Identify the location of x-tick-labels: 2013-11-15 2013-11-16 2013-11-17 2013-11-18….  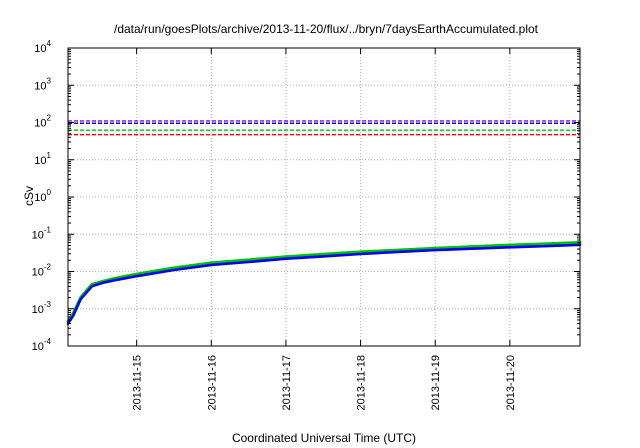
(324, 382).